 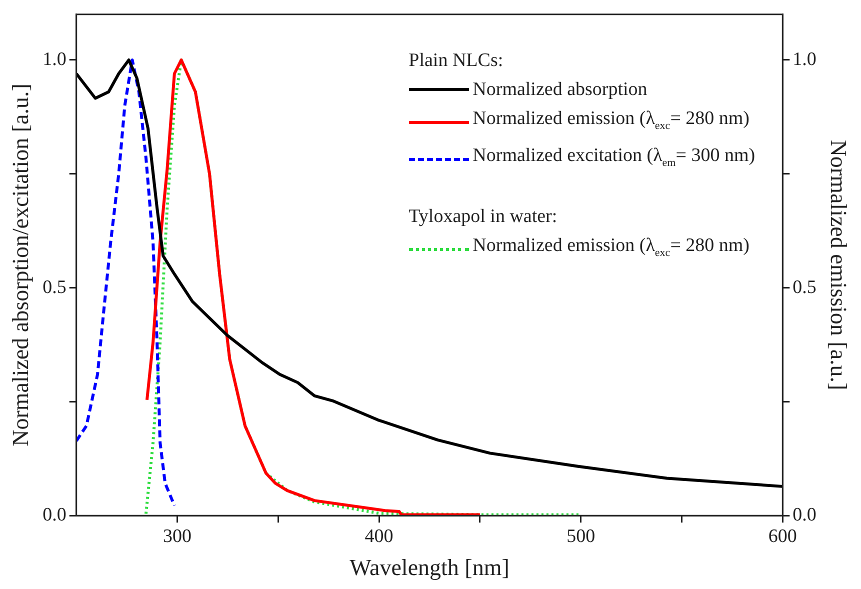 I want to click on y2-tick-label: 1.0, so click(x=804, y=59).